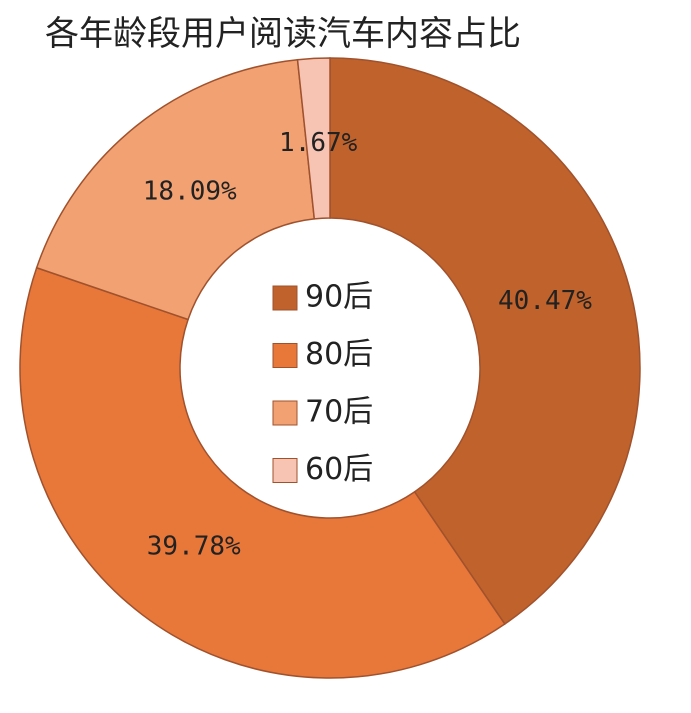 The image size is (691, 713). What do you see at coordinates (283, 34) in the screenshot?
I see `chart-title: 各年龄段用户阅读汽车内容占比` at bounding box center [283, 34].